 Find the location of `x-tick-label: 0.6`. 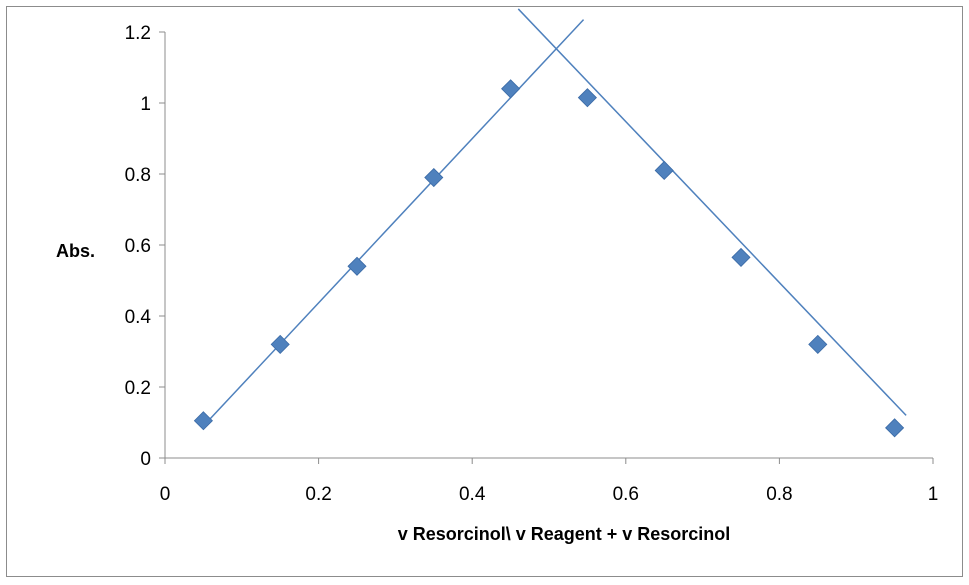

x-tick-label: 0.6 is located at coordinates (626, 494).